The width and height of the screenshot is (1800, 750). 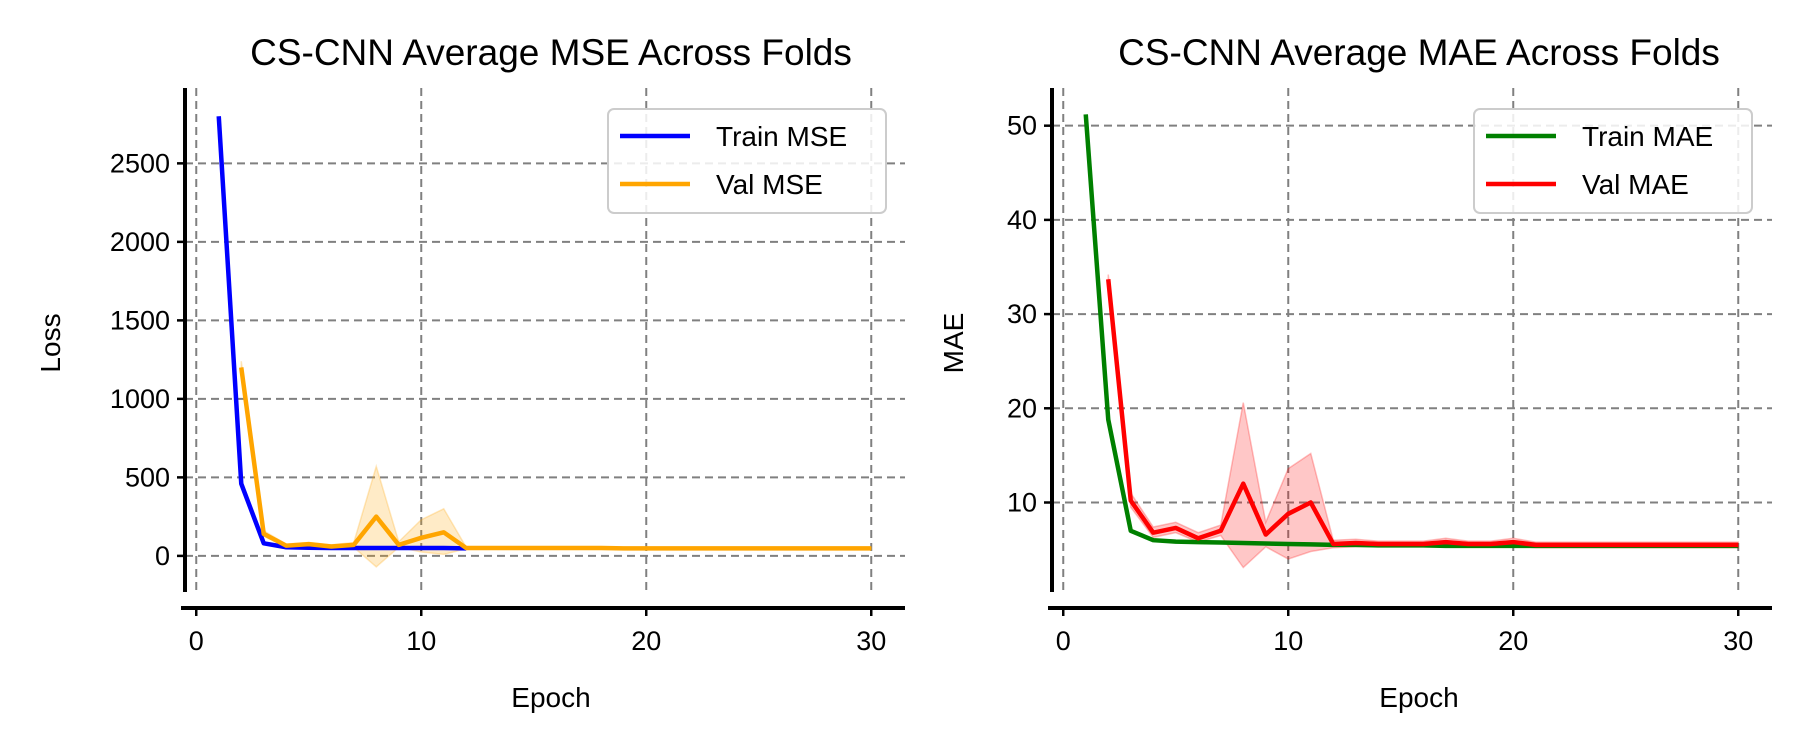 What do you see at coordinates (50, 342) in the screenshot?
I see `y-axis-label: Loss` at bounding box center [50, 342].